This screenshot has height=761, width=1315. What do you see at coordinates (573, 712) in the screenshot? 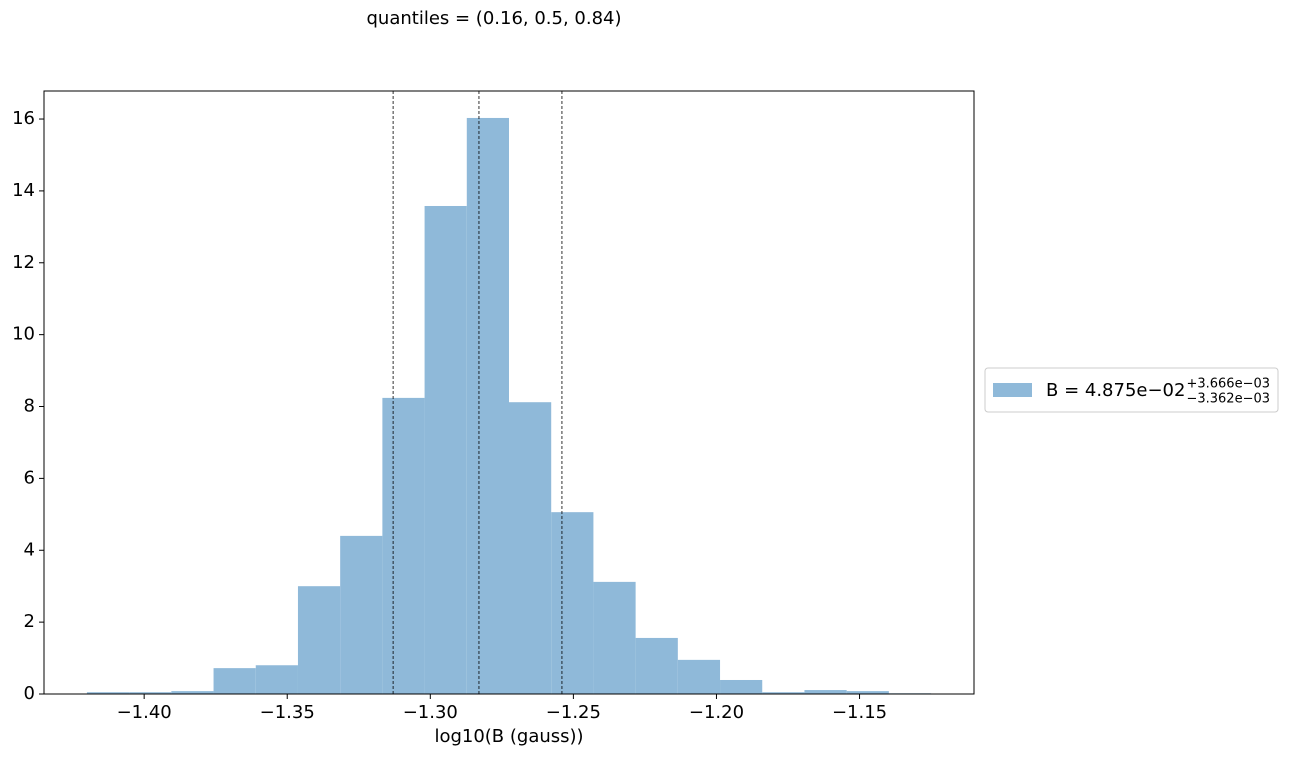
I see `x-tick-label: −1.25` at bounding box center [573, 712].